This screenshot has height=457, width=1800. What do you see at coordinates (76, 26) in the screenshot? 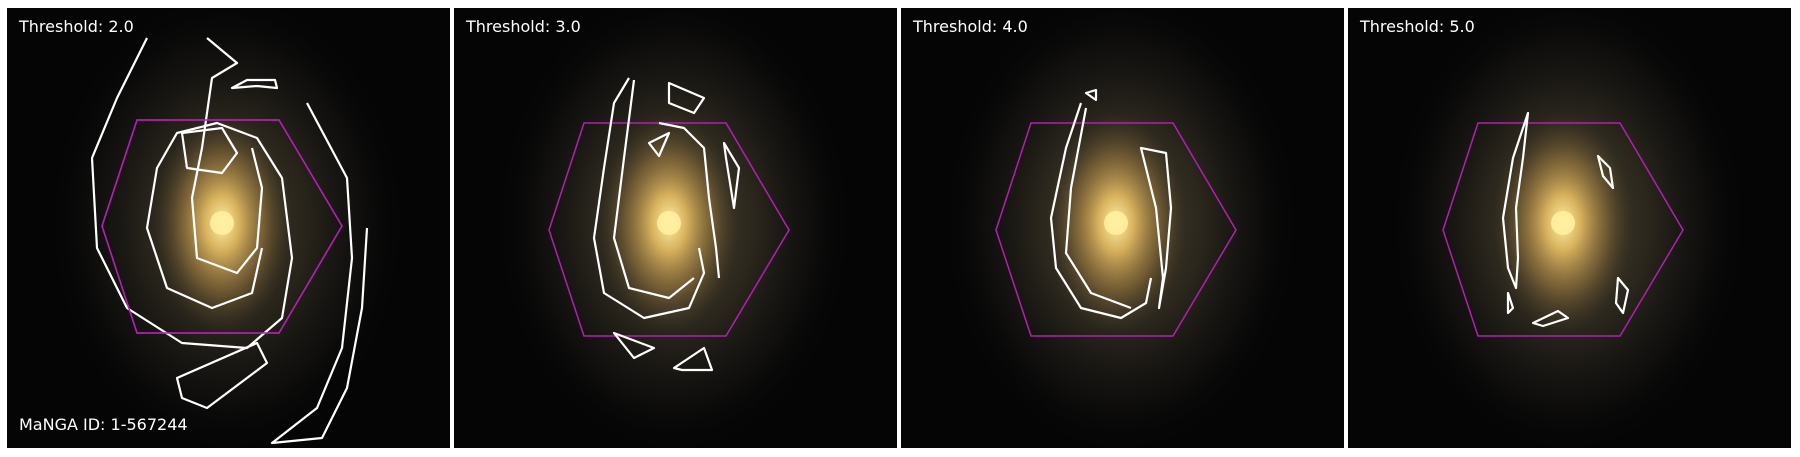
I see `threshold-label: Threshold: 2.0` at bounding box center [76, 26].